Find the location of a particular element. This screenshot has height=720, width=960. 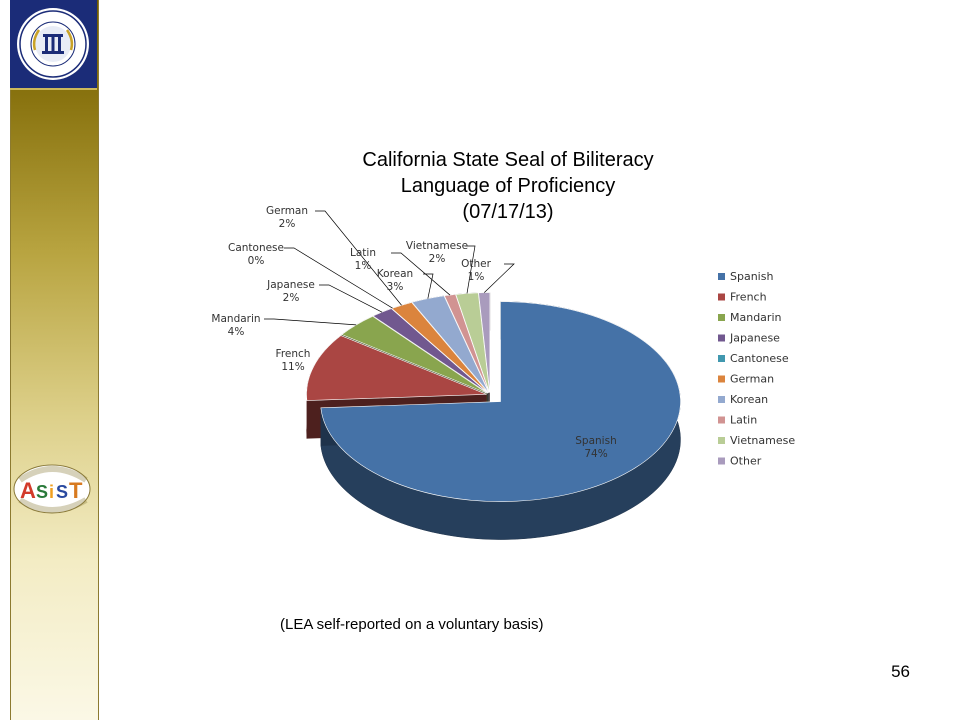

data-label-name-german: German is located at coordinates (287, 211).